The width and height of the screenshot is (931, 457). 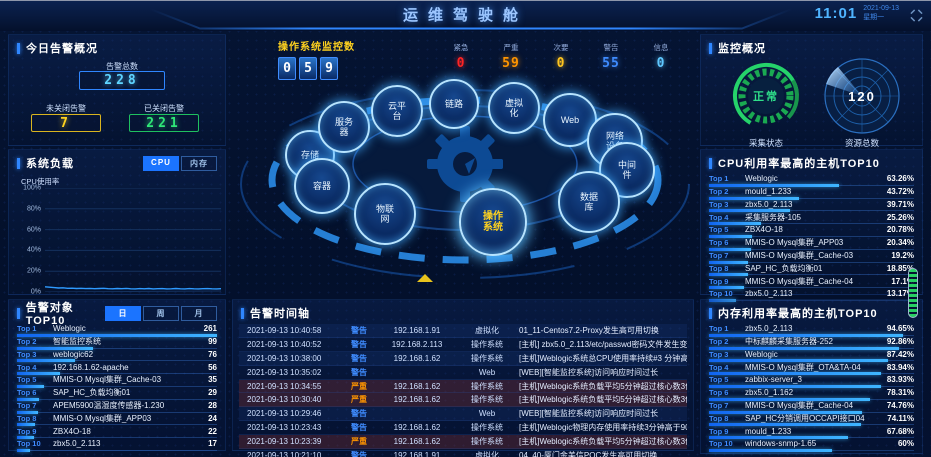 What do you see at coordinates (611, 47) in the screenshot?
I see `counter-label: 警告` at bounding box center [611, 47].